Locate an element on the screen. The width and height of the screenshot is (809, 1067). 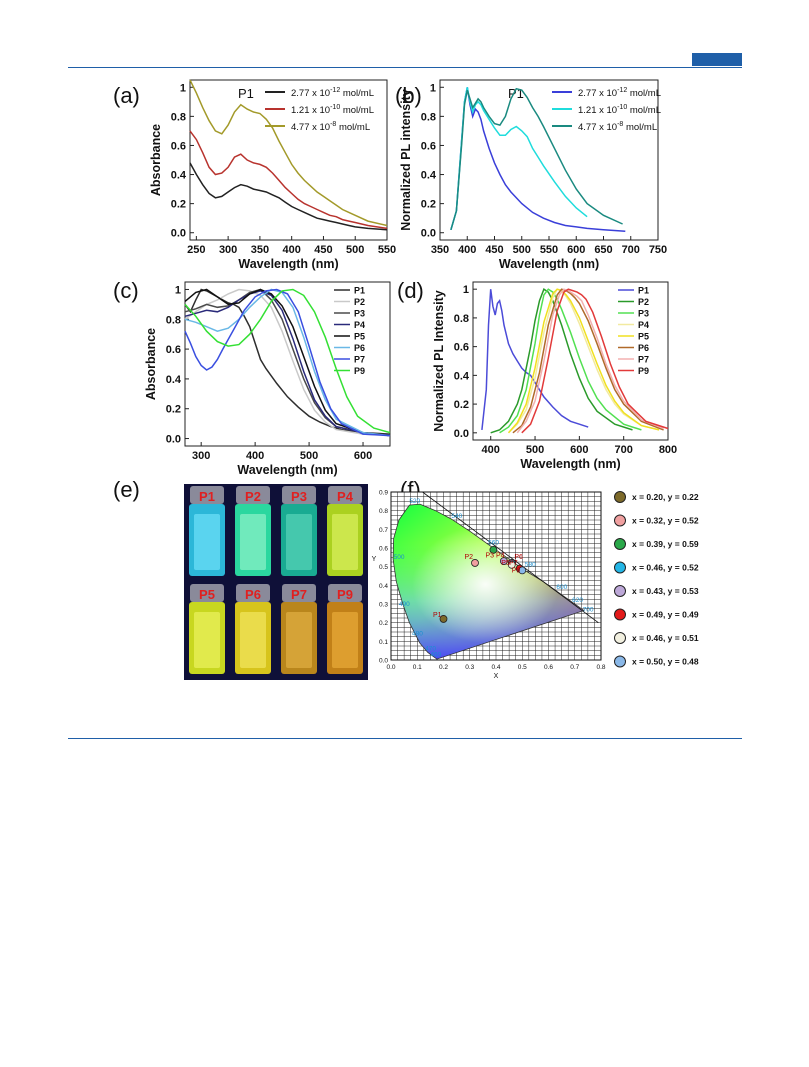
vial-label: P6 is located at coordinates (253, 594).